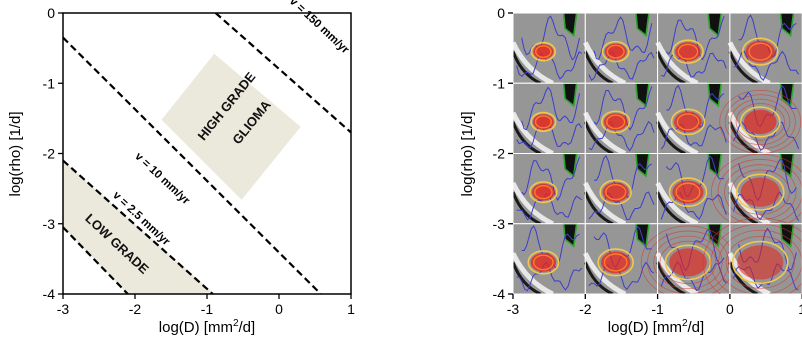  What do you see at coordinates (657, 309) in the screenshot?
I see `right-x-tick-label: -1` at bounding box center [657, 309].